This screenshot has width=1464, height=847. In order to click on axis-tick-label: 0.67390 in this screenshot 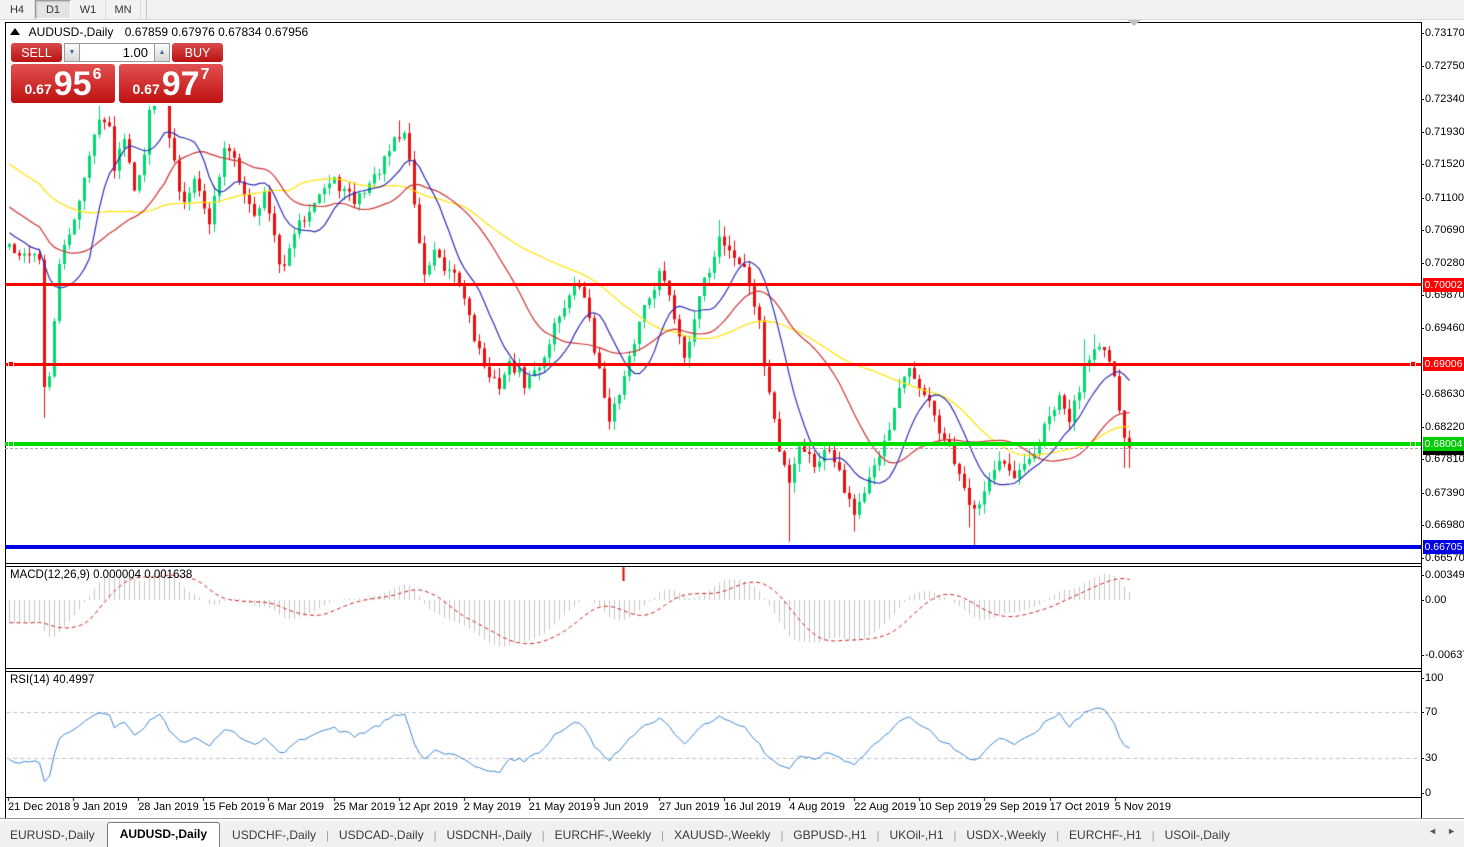, I will do `click(1444, 492)`.